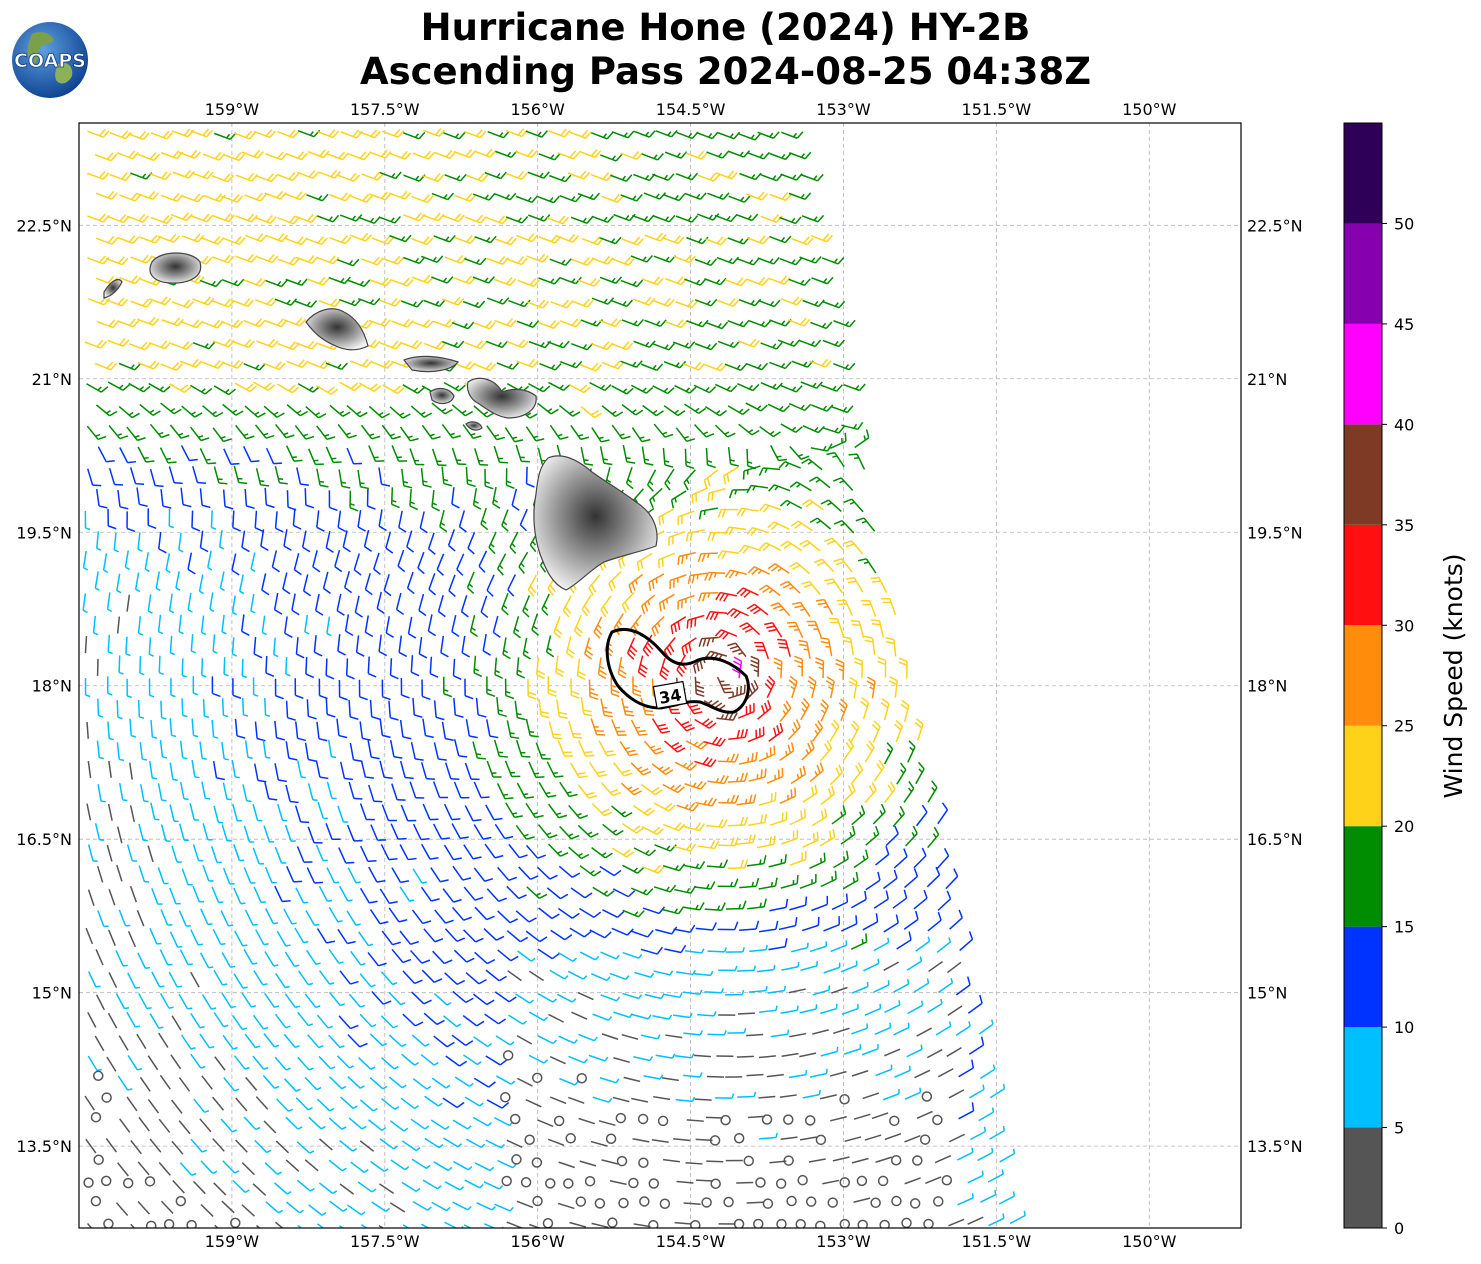 The width and height of the screenshot is (1481, 1264). What do you see at coordinates (1275, 839) in the screenshot?
I see `lat-tick-label: 16.5°N` at bounding box center [1275, 839].